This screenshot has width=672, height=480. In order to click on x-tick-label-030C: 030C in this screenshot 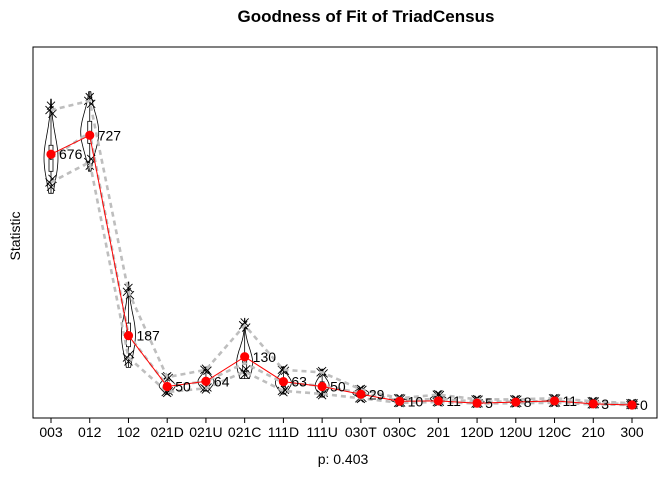, I will do `click(399, 432)`.